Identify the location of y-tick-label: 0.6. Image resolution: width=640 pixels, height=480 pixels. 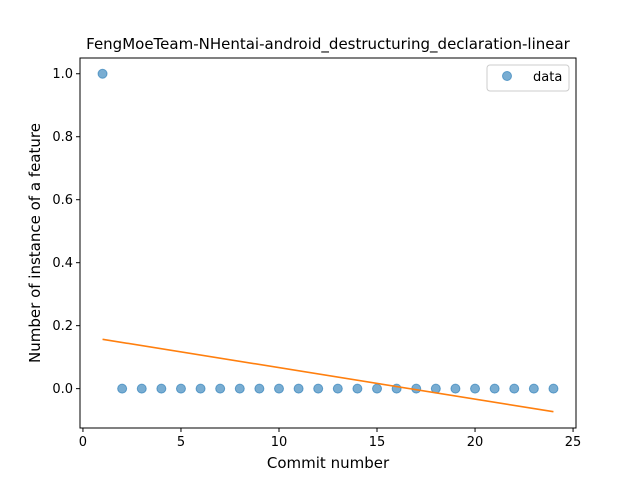
(62, 200).